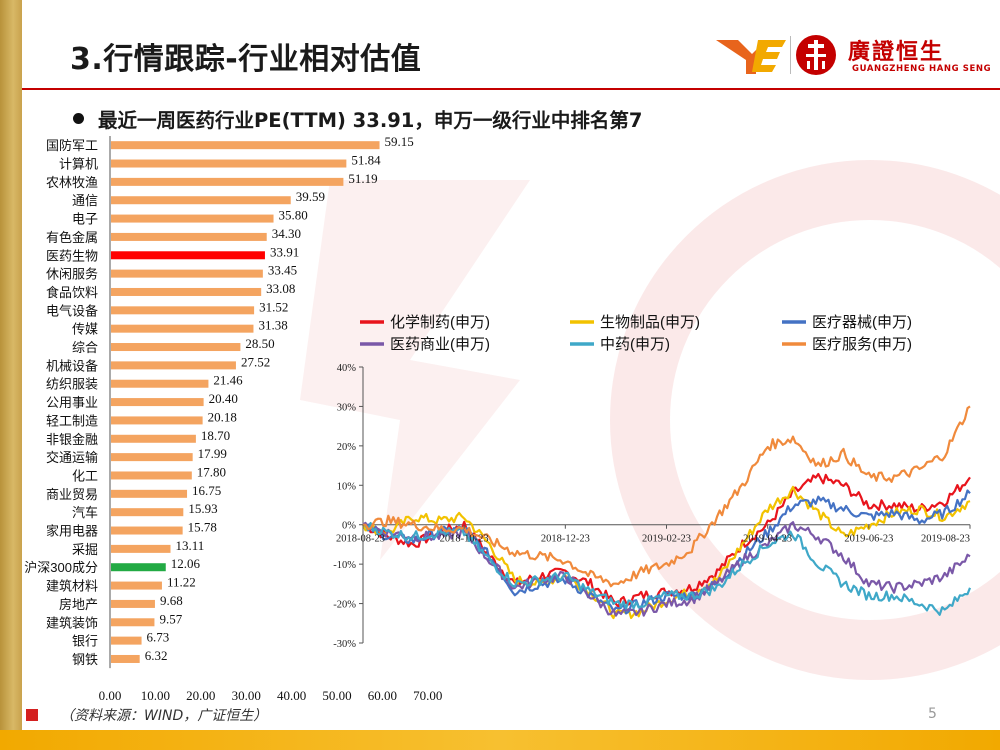  Describe the element at coordinates (157, 402) in the screenshot. I see `bar-公用事业` at that location.